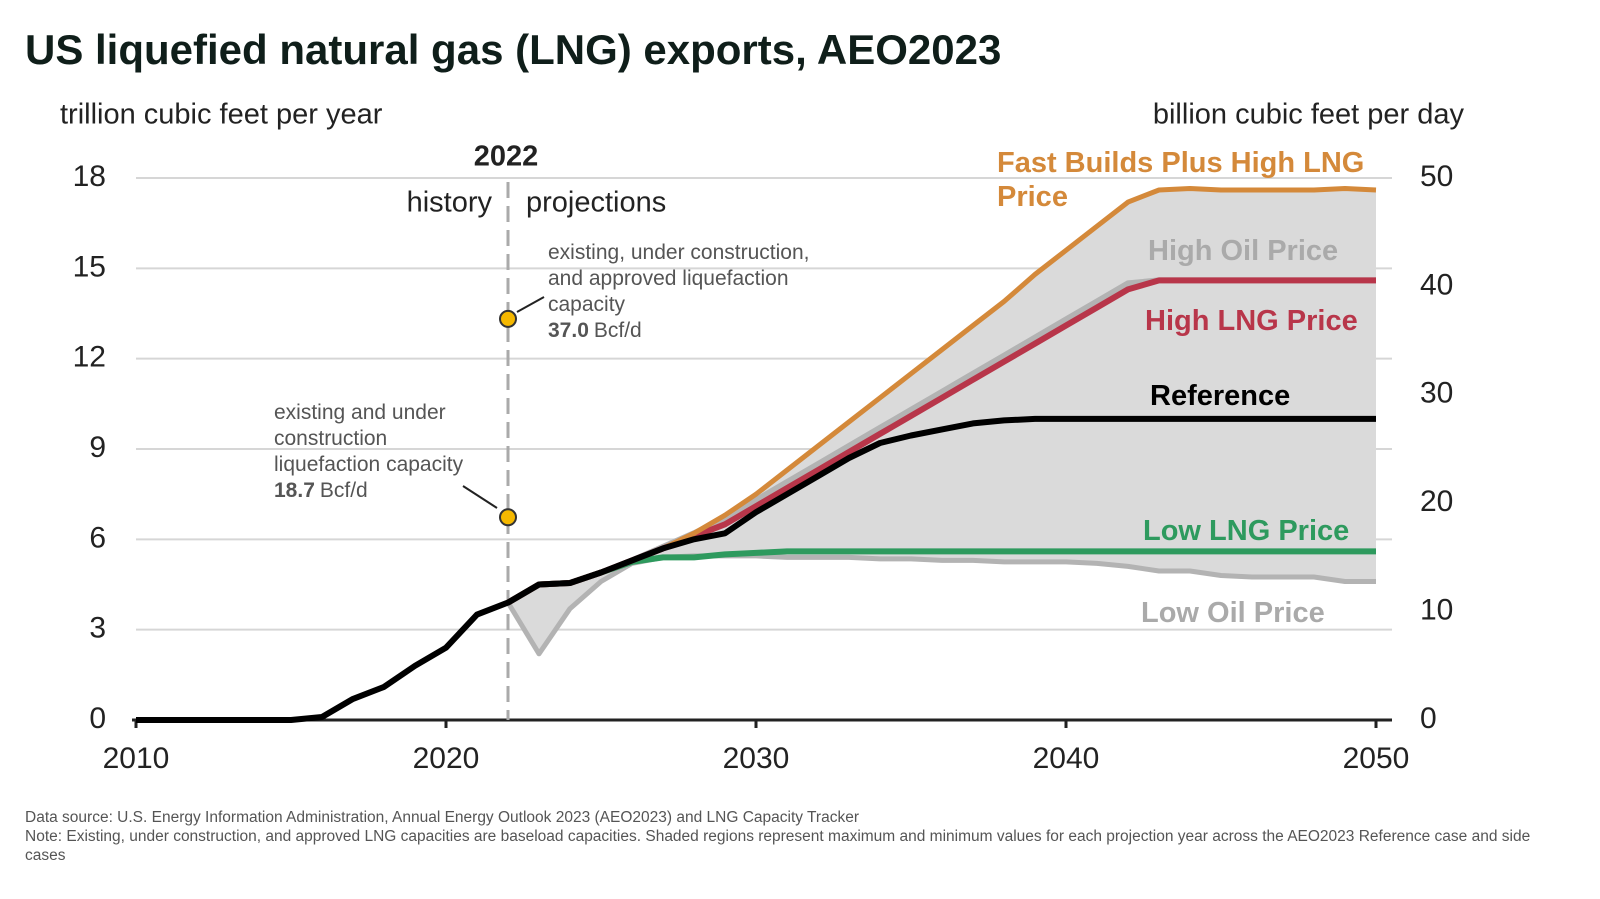 The height and width of the screenshot is (899, 1600). Describe the element at coordinates (331, 438) in the screenshot. I see `note-line: construction` at that location.